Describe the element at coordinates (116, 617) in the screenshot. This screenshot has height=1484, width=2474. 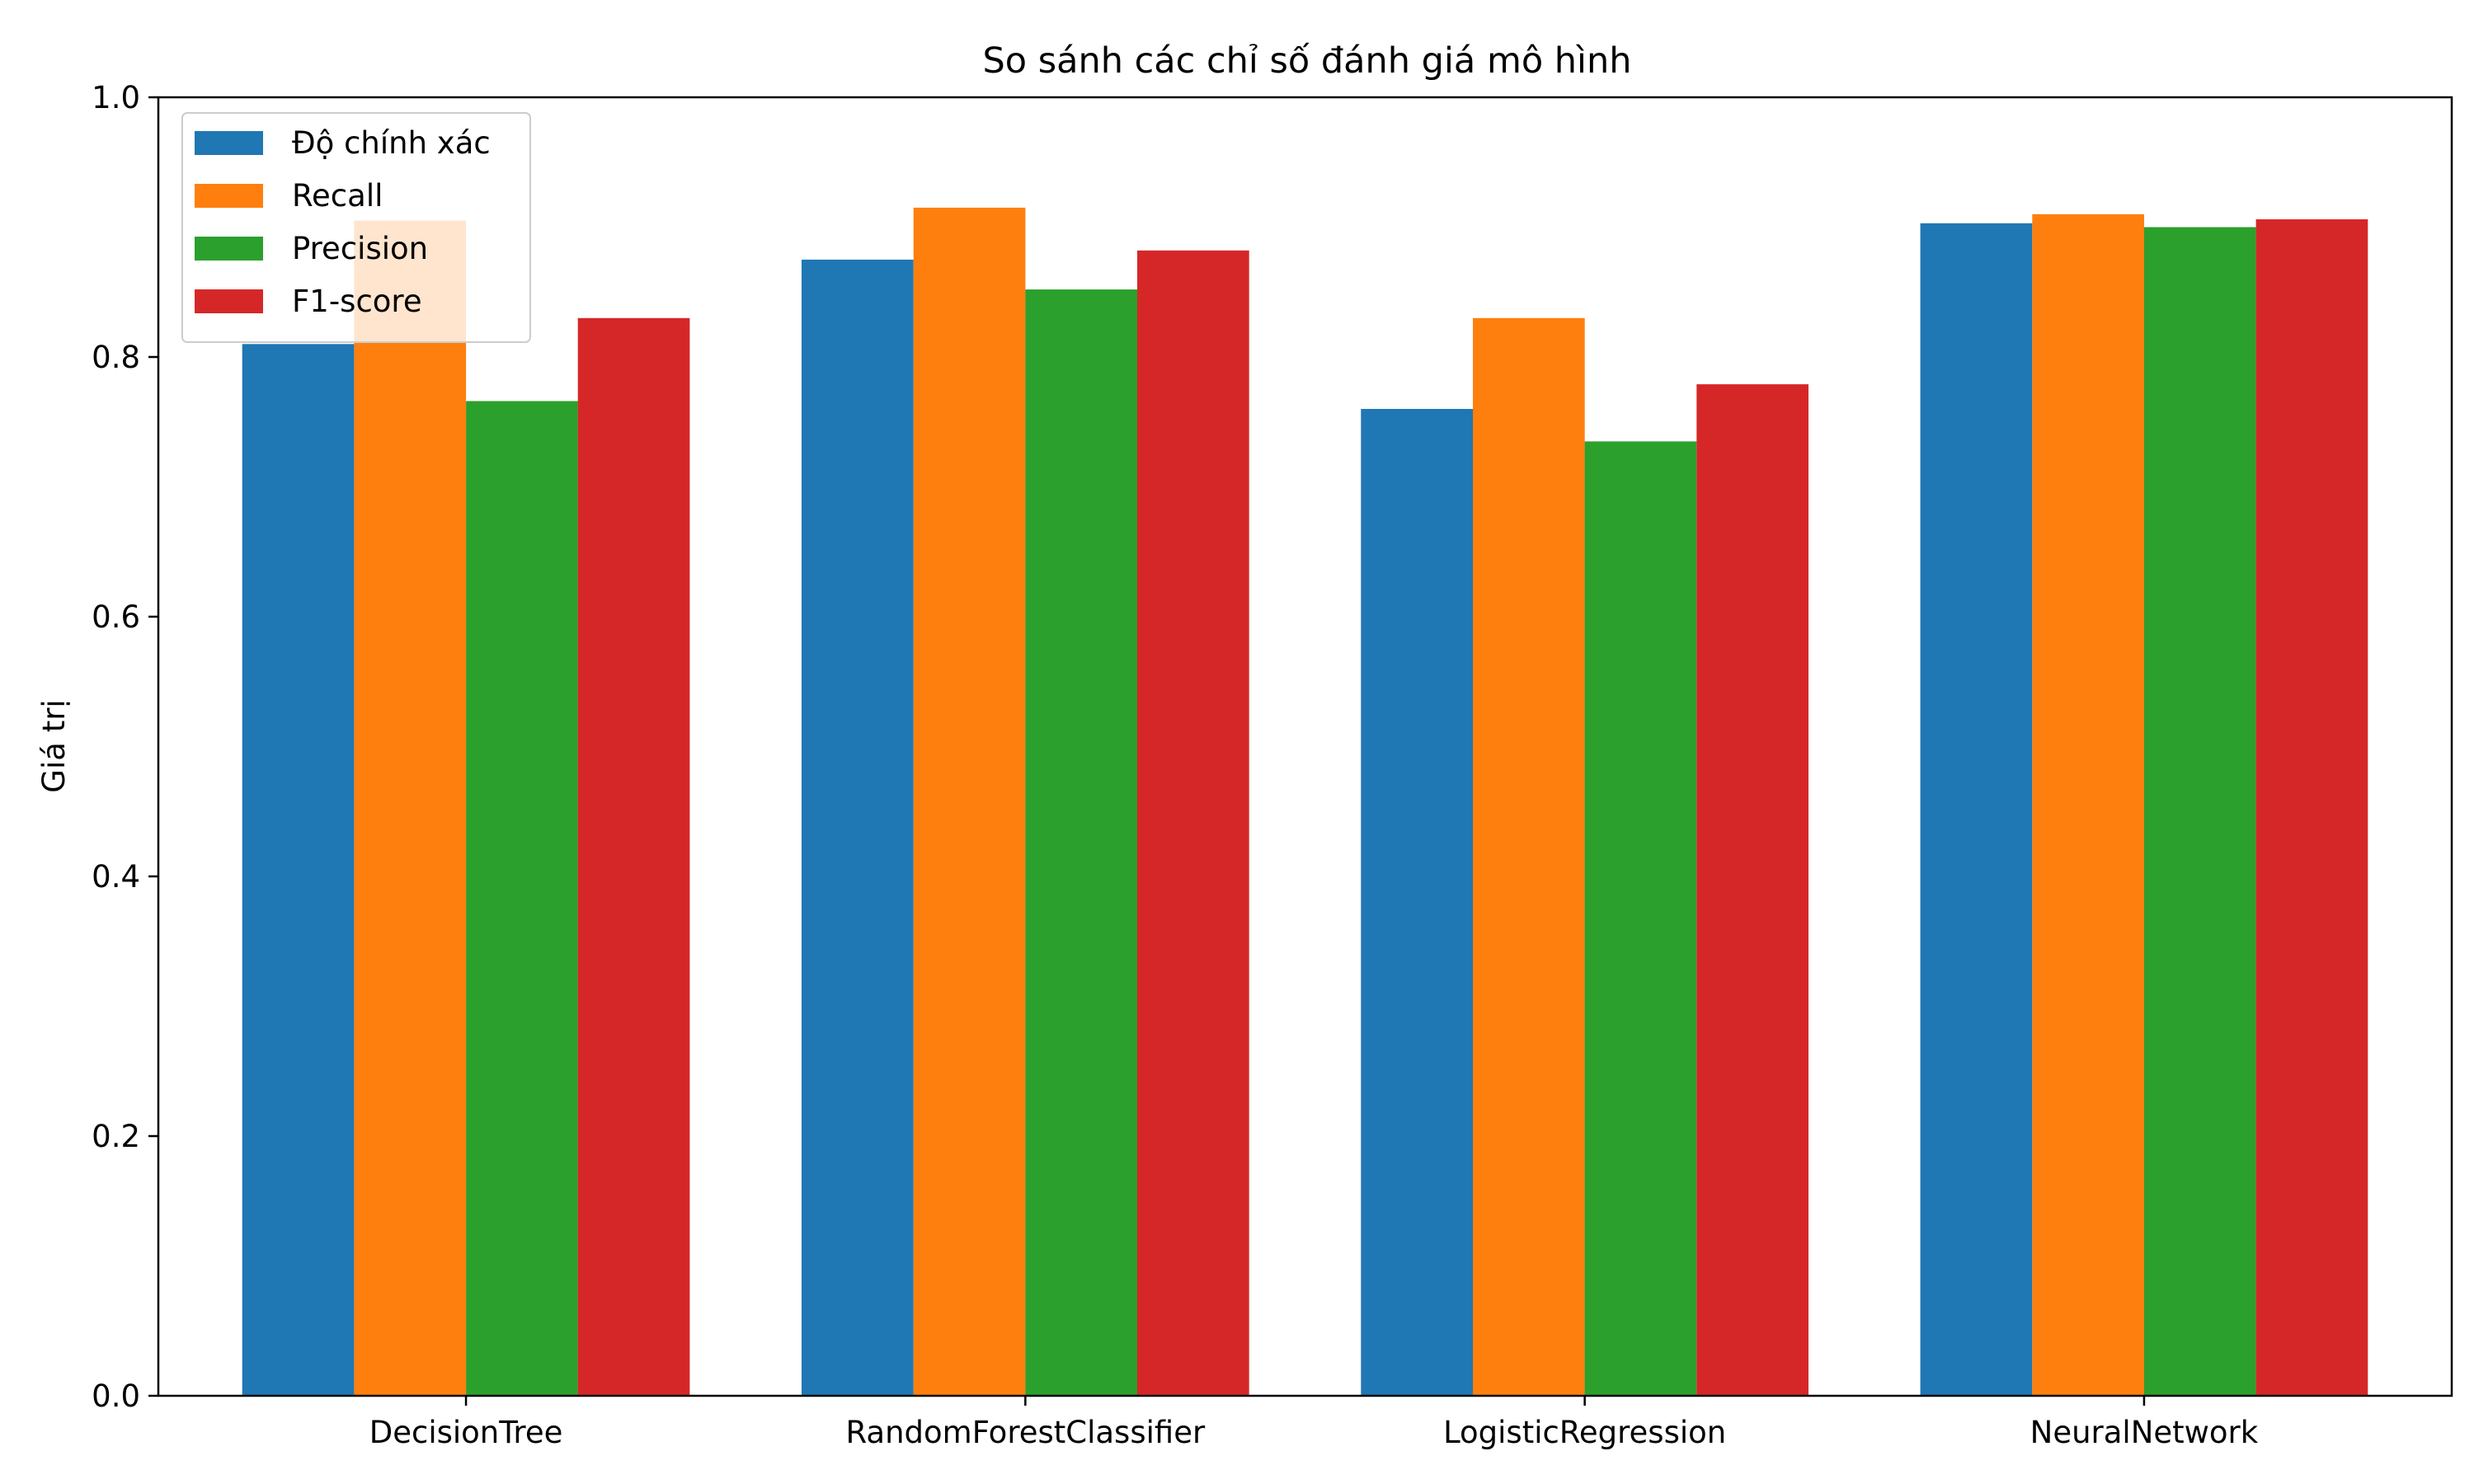
I see `y-tick-label: 0.6` at that location.